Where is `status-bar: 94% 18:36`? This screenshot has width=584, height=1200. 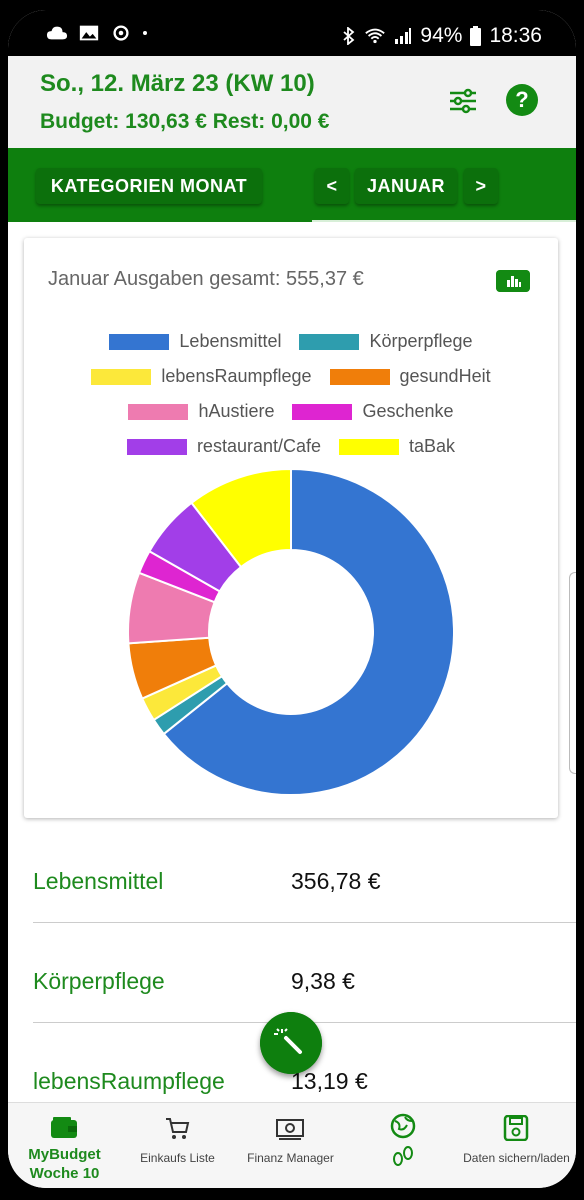
status-bar: 94% 18:36 is located at coordinates (292, 33).